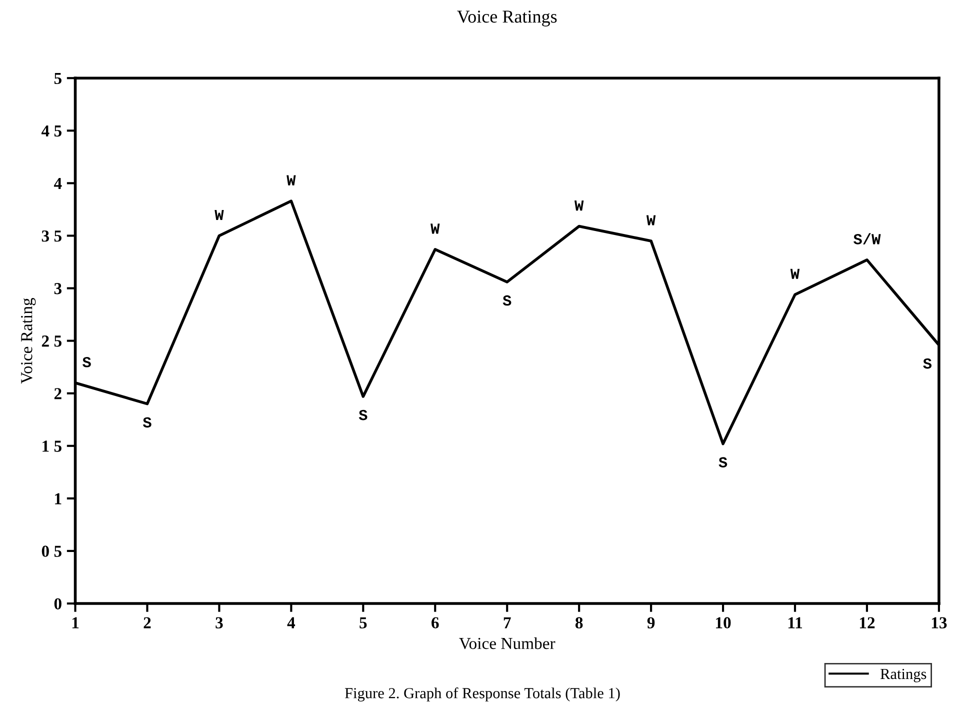 Image resolution: width=965 pixels, height=710 pixels. I want to click on y-tick-label: 5, so click(58, 78).